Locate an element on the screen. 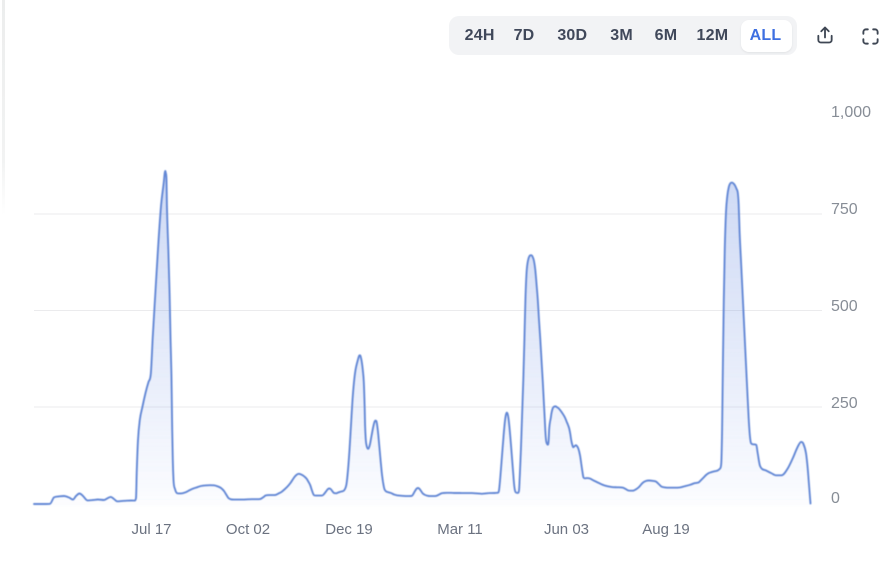 The width and height of the screenshot is (887, 561). svg-text: Dec 19 is located at coordinates (349, 529).